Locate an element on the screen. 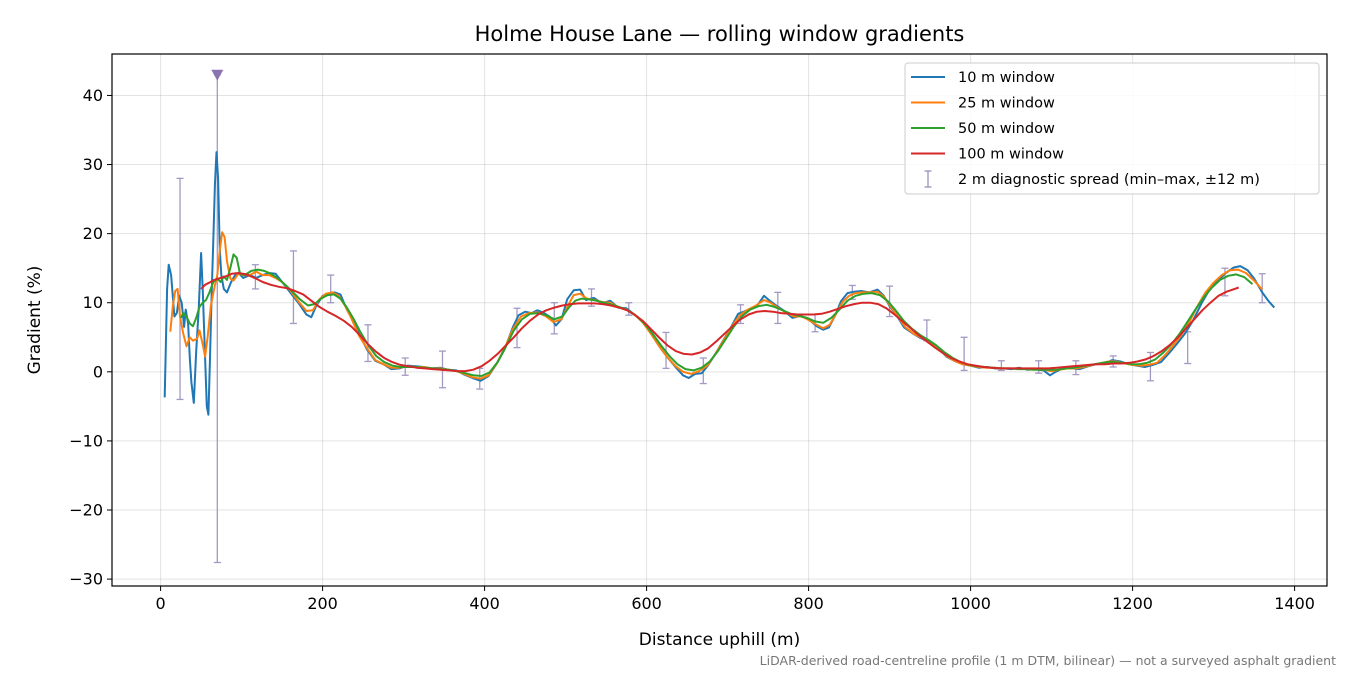 This screenshot has width=1350, height=675. y-tick-label: −30 is located at coordinates (86, 579).